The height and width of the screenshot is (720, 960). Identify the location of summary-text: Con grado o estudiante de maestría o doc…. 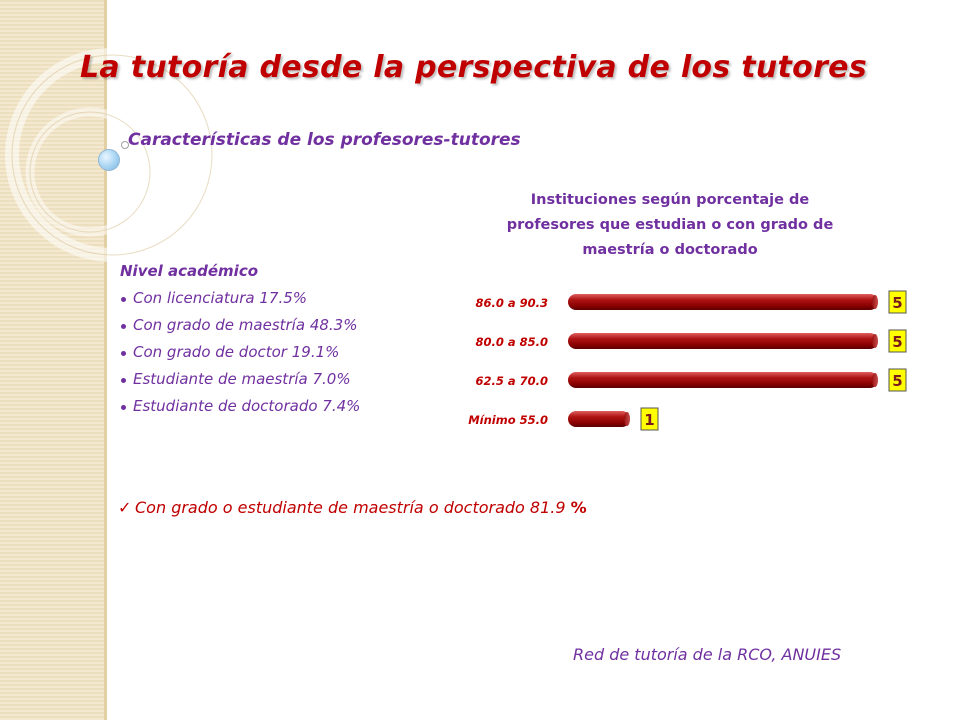
(350, 507).